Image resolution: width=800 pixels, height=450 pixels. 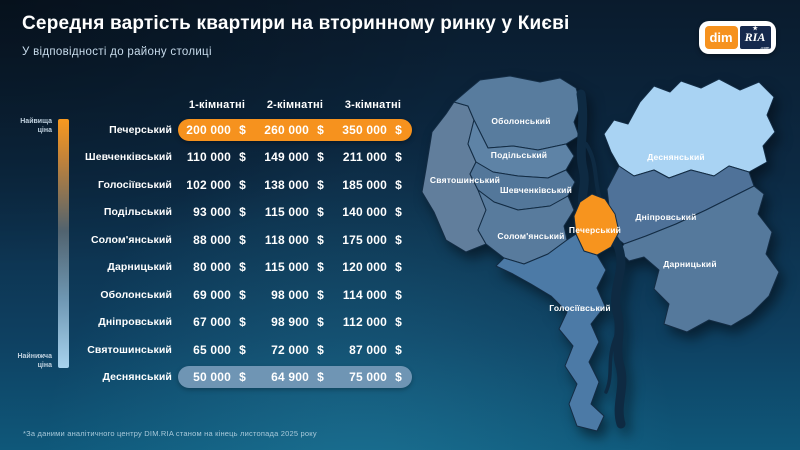 What do you see at coordinates (208, 129) in the screenshot?
I see `price-value: 200 000` at bounding box center [208, 129].